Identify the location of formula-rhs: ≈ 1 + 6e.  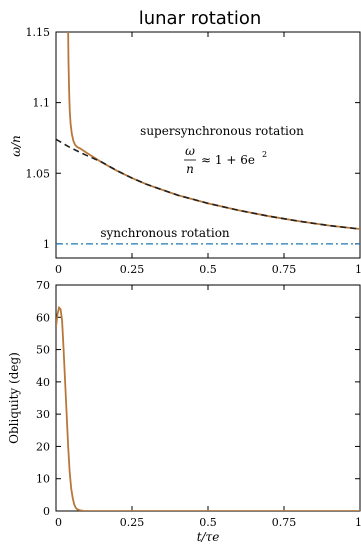
(228, 160).